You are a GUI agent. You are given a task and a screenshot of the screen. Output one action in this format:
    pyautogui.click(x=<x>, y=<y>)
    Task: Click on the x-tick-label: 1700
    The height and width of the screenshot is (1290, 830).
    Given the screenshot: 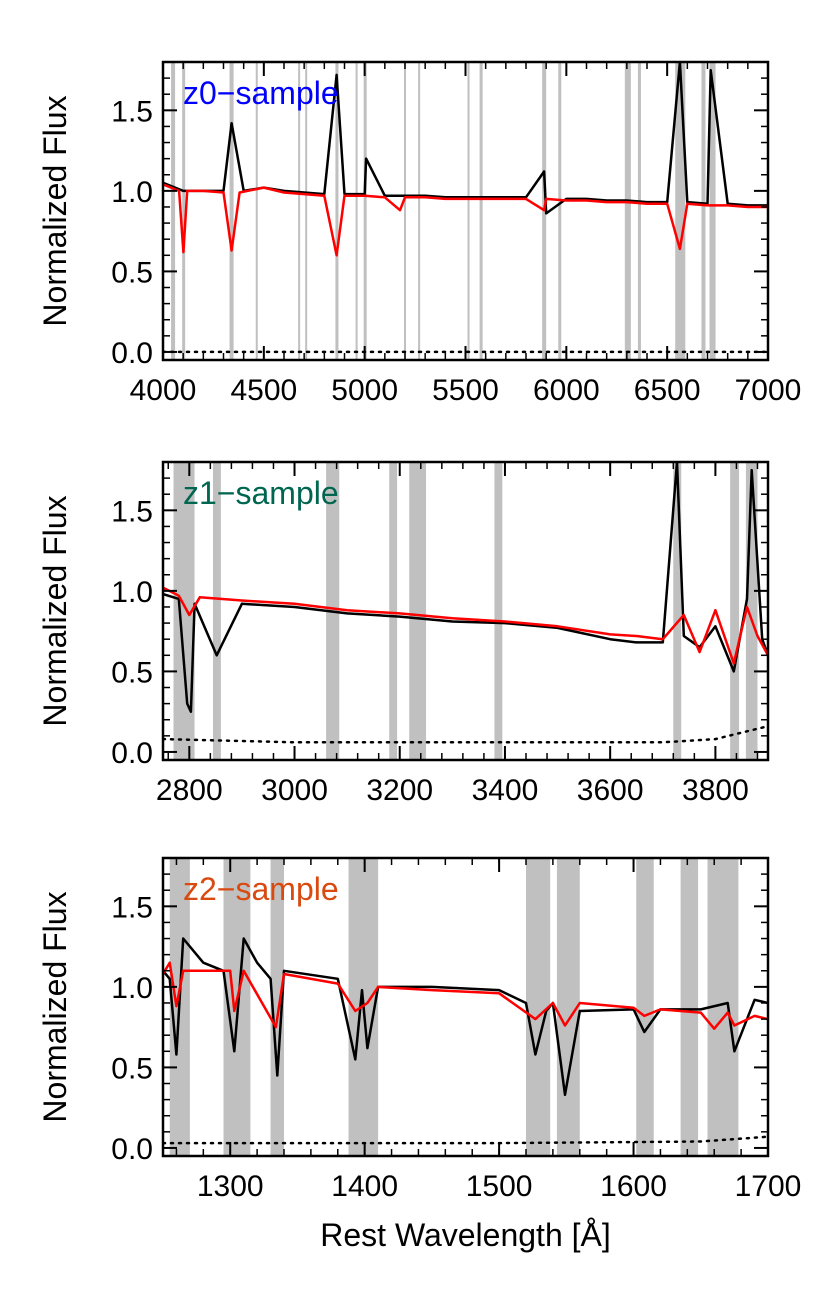 What is the action you would take?
    pyautogui.click(x=768, y=1186)
    